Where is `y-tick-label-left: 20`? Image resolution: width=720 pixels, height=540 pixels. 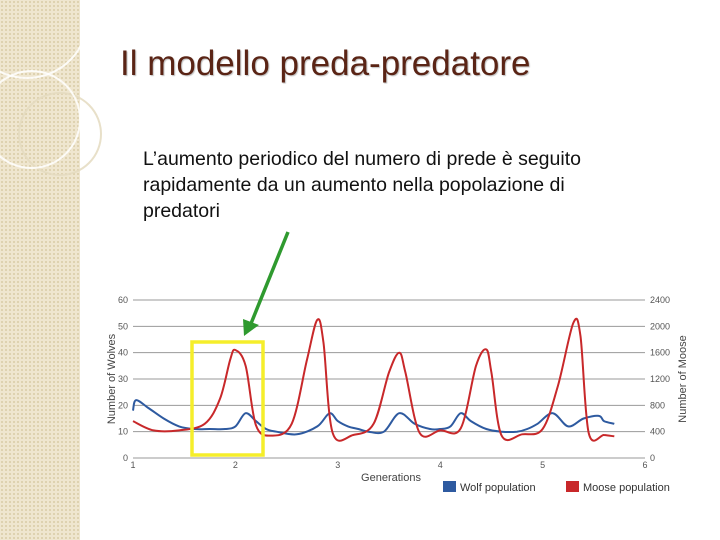 y-tick-label-left: 20 is located at coordinates (123, 405).